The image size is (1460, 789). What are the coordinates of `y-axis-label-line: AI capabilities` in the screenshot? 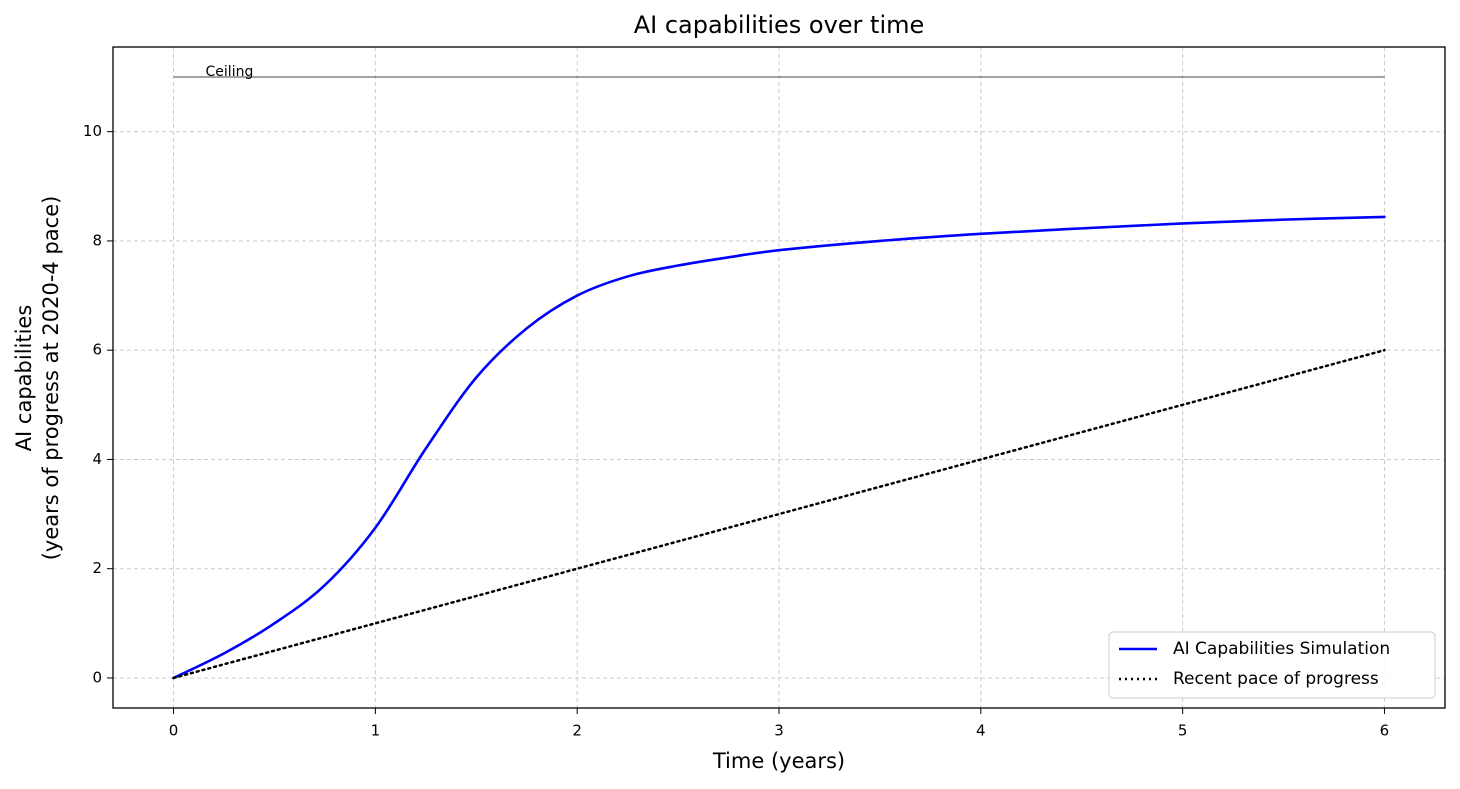 It's located at (24, 378).